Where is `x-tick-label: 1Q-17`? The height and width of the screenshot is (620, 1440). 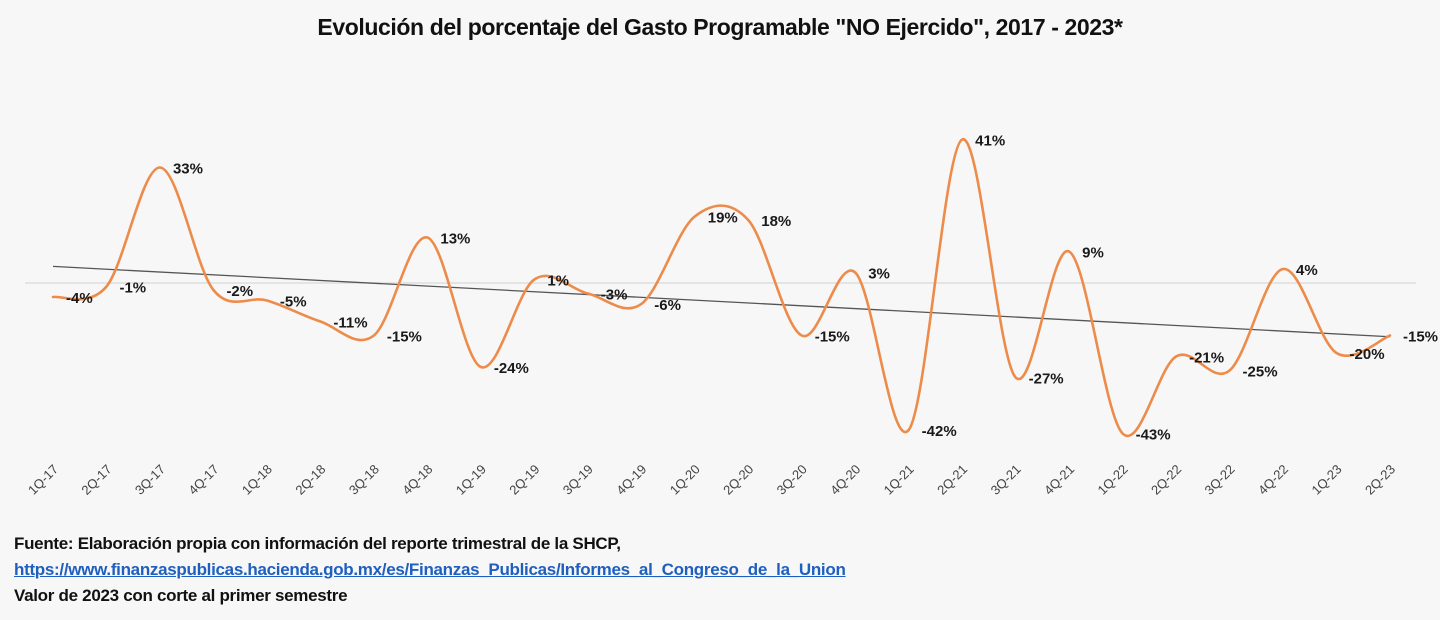 x-tick-label: 1Q-17 is located at coordinates (43, 480).